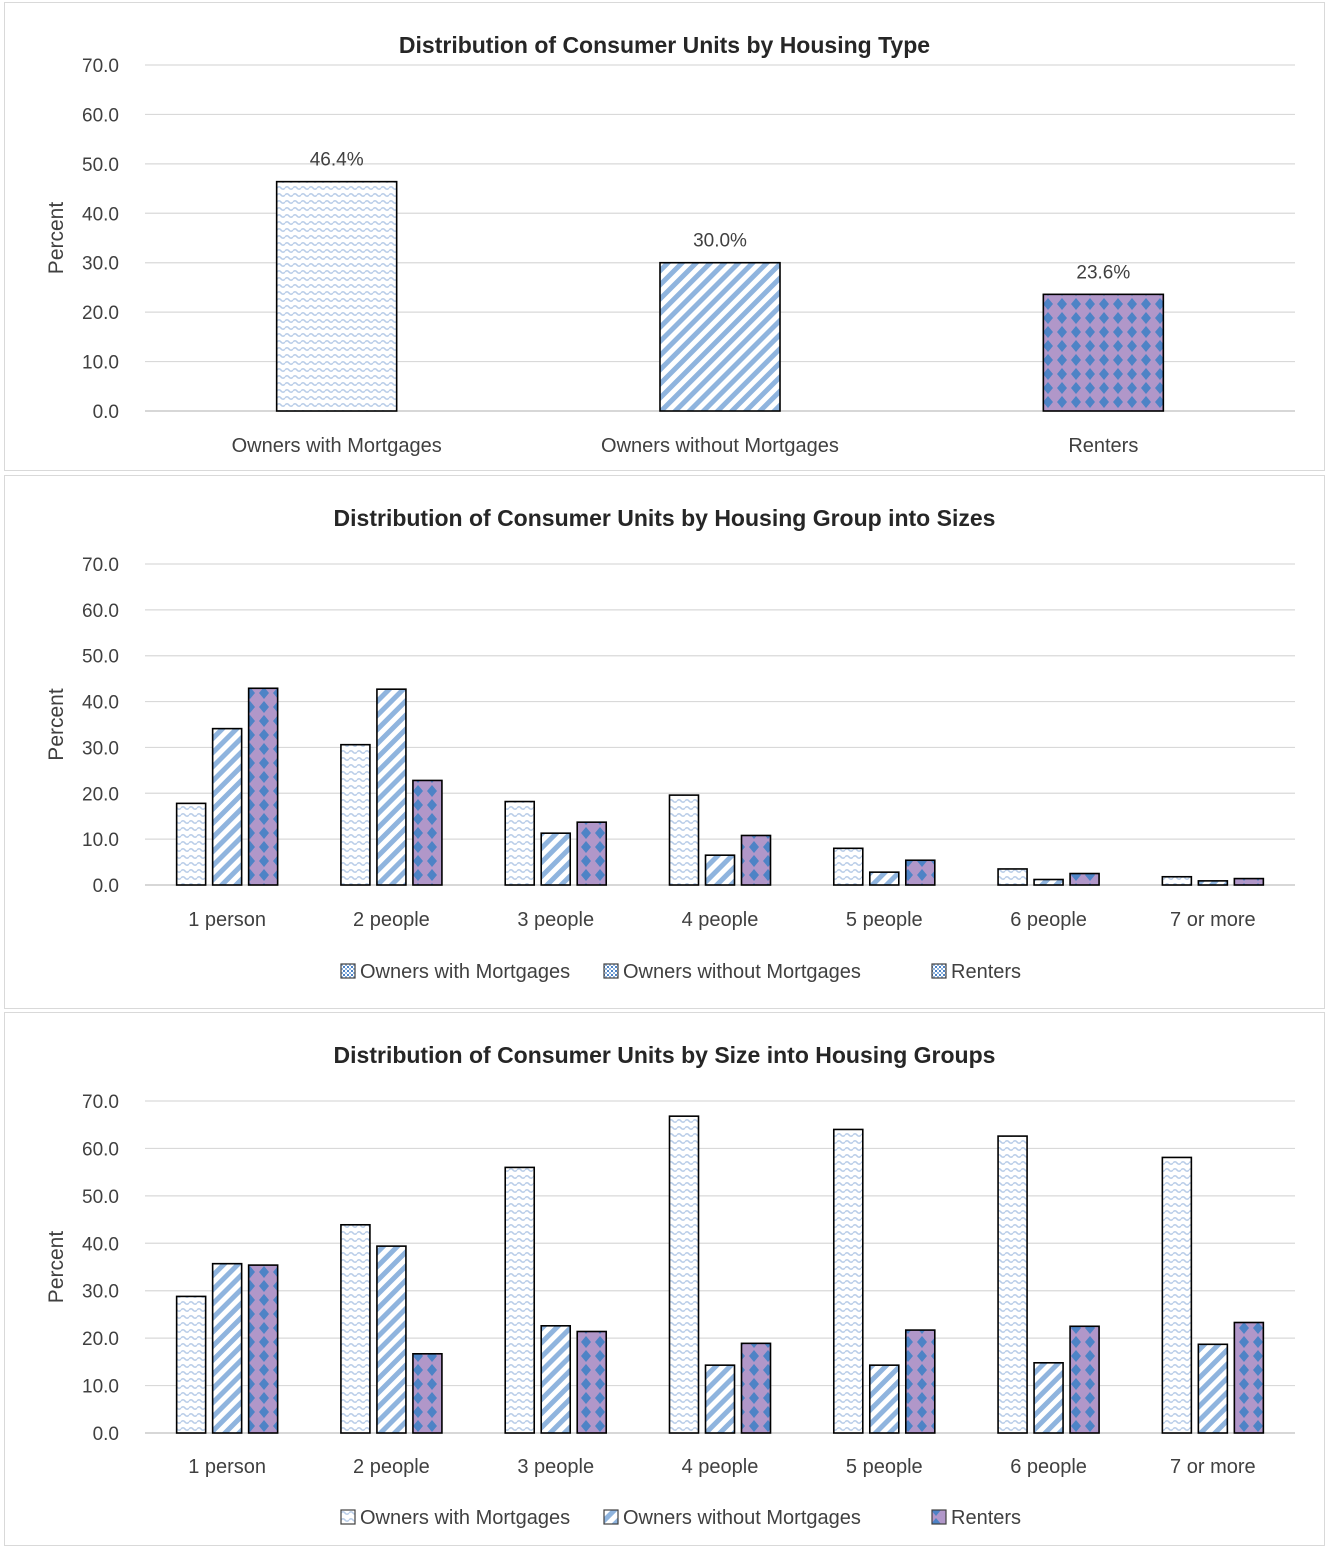  Describe the element at coordinates (720, 336) in the screenshot. I see `bar-owners-without-mortgages` at that location.